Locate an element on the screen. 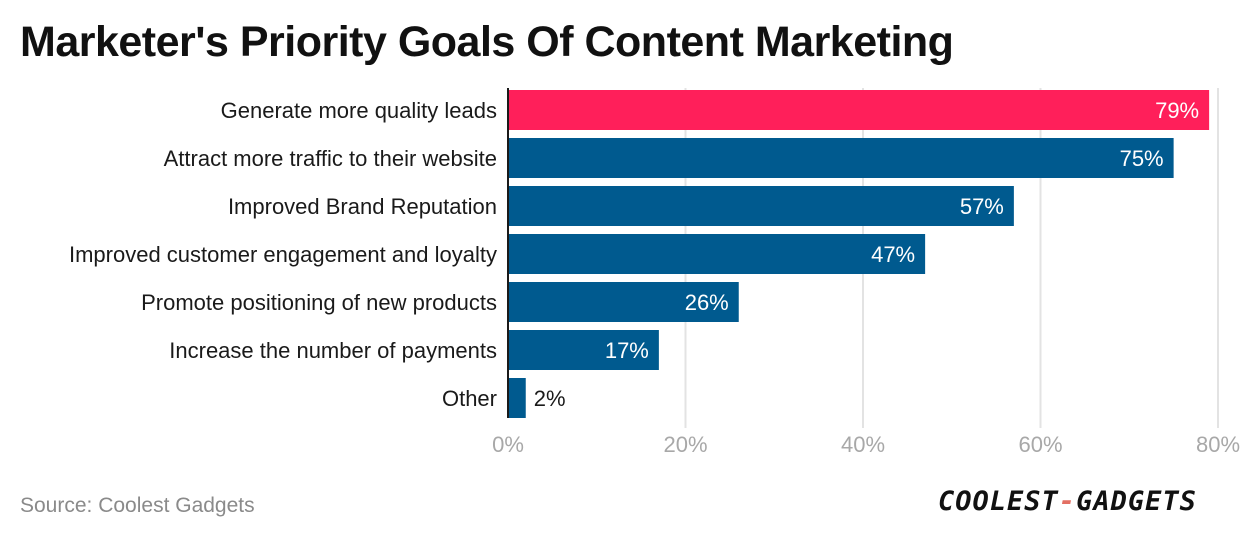 The height and width of the screenshot is (540, 1240). x-tick-label: 40% is located at coordinates (863, 444).